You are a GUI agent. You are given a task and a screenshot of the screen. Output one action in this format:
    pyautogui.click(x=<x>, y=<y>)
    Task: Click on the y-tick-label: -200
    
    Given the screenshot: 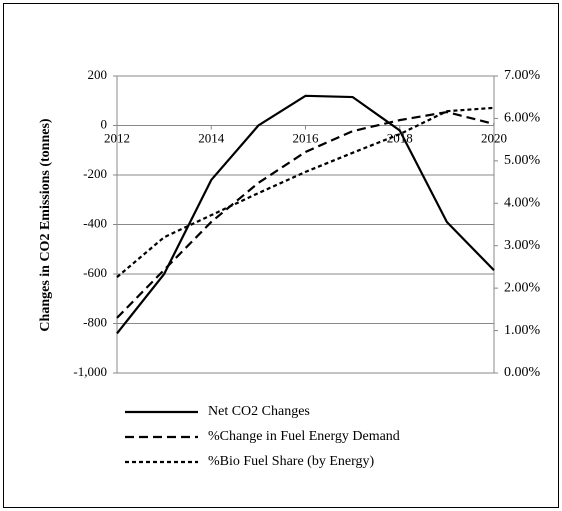 What is the action you would take?
    pyautogui.click(x=95, y=173)
    